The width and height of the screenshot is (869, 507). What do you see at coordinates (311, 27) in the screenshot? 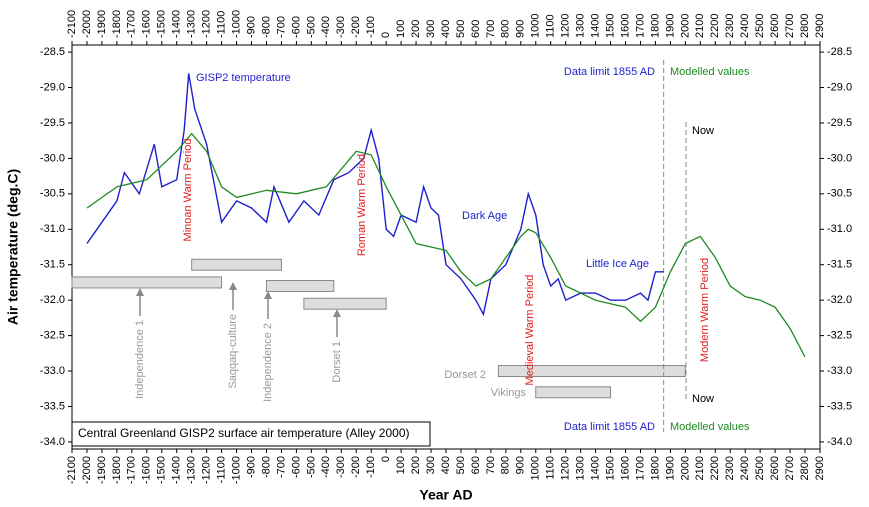
I see `x-tick-label-top: -500` at bounding box center [311, 27].